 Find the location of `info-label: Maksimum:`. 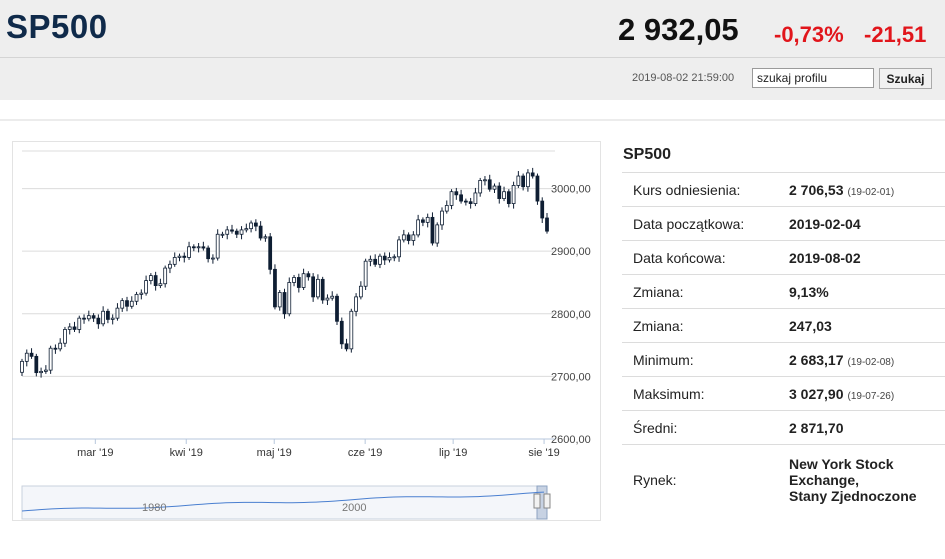

info-label: Maksimum: is located at coordinates (698, 393).